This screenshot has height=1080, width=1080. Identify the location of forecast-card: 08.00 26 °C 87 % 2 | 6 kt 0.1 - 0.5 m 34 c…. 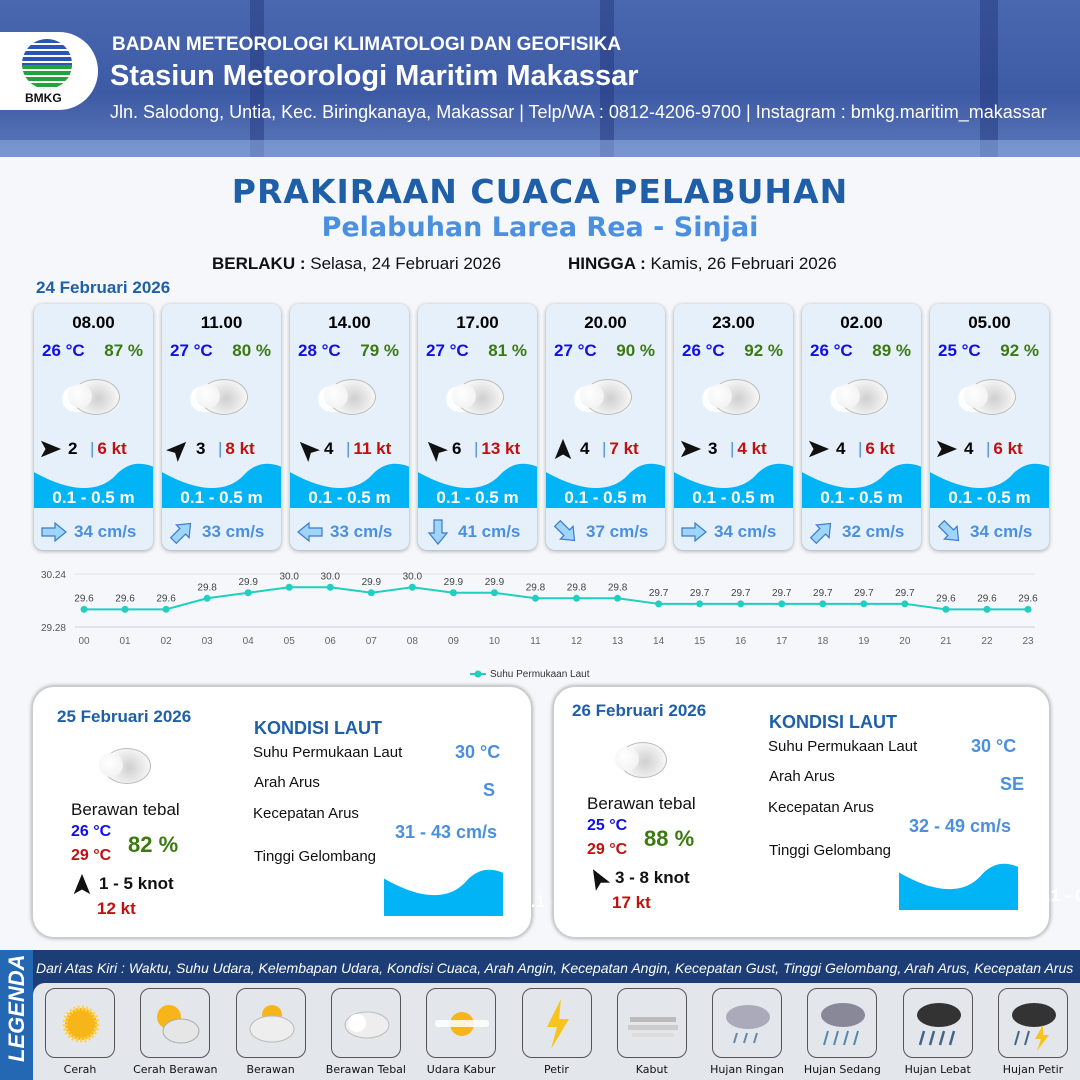
(93, 427).